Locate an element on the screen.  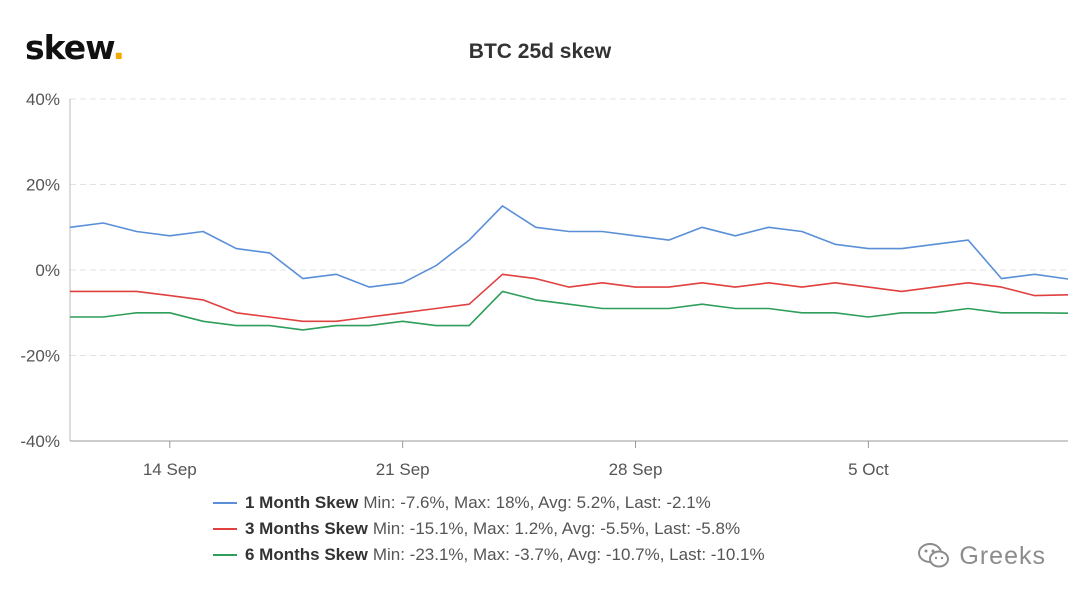
skew-logo: skew. is located at coordinates (75, 47).